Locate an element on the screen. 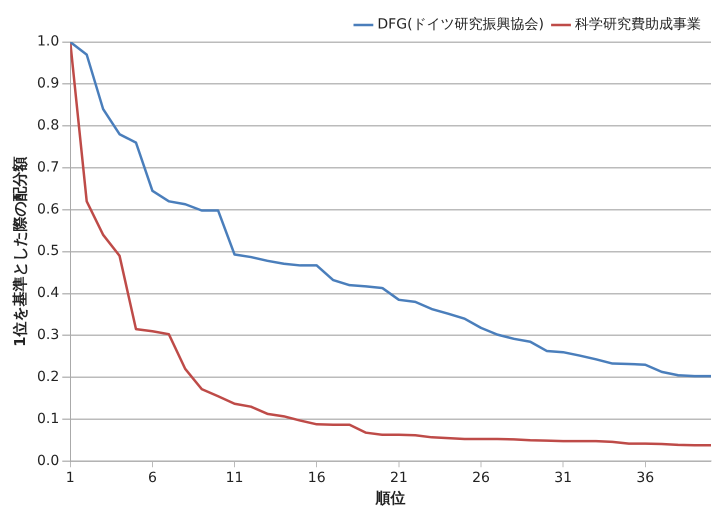  x-tick-label: 21 is located at coordinates (399, 478).